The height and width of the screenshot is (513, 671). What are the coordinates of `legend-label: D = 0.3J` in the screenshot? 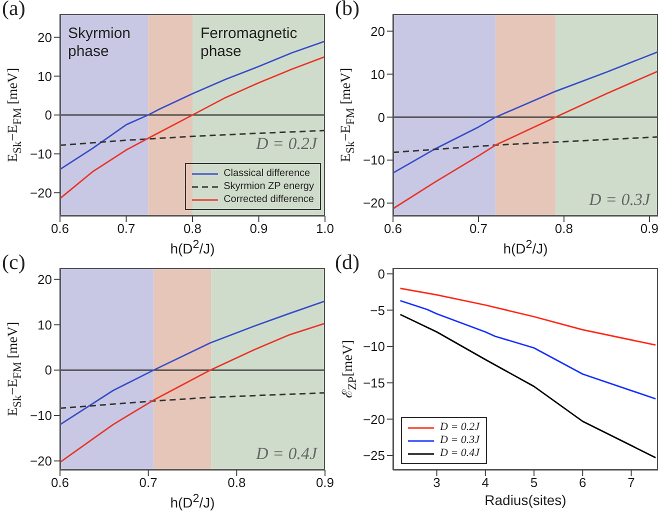 It's located at (460, 440).